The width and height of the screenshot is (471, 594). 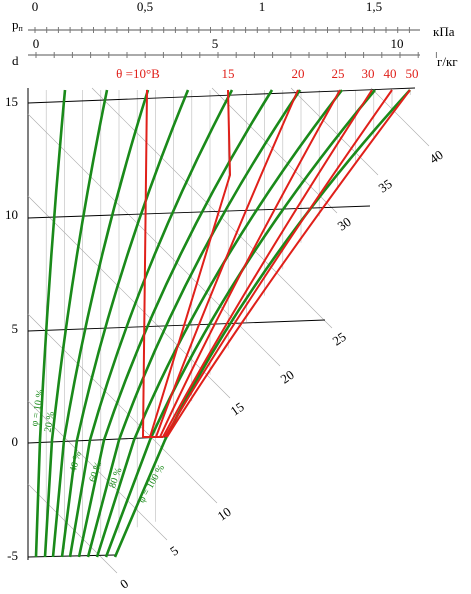 What do you see at coordinates (397, 43) in the screenshot?
I see `moisture-tick: 10` at bounding box center [397, 43].